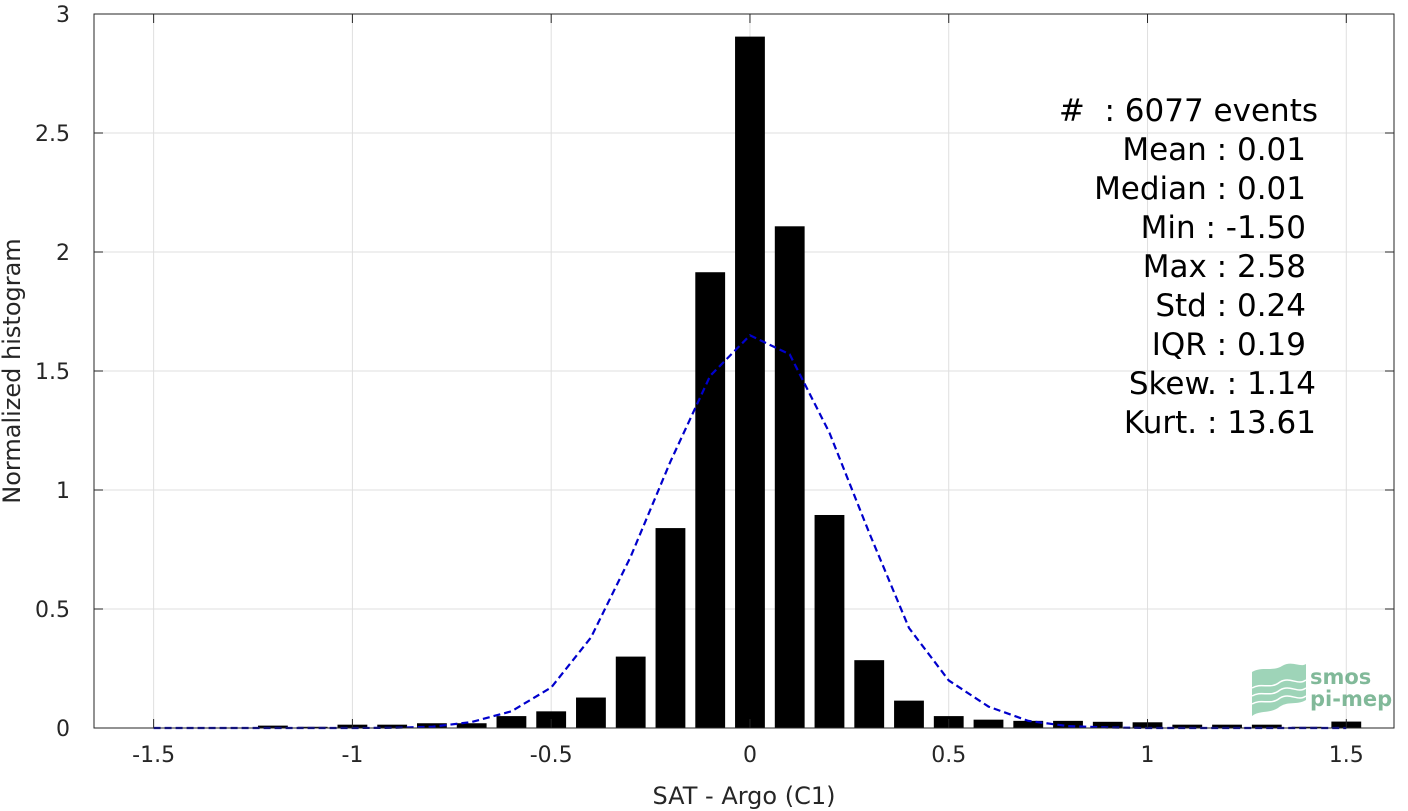 This screenshot has height=811, width=1408. I want to click on logo-line2: pi-mep, so click(1351, 699).